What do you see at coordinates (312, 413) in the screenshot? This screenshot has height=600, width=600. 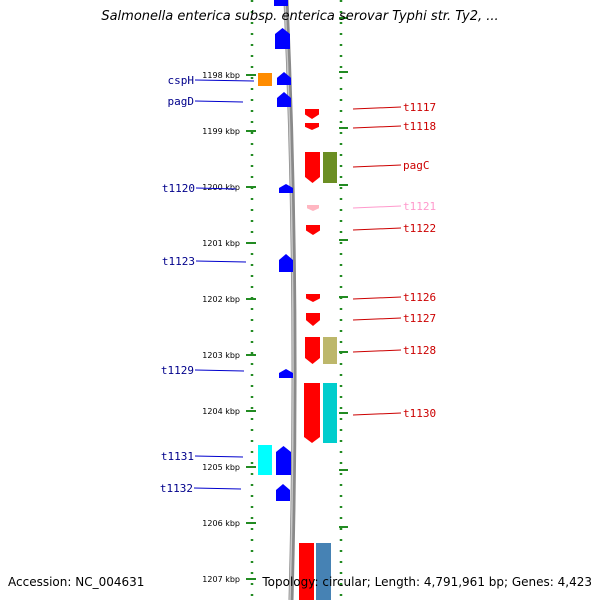 I see `gene-feature-t1130` at bounding box center [312, 413].